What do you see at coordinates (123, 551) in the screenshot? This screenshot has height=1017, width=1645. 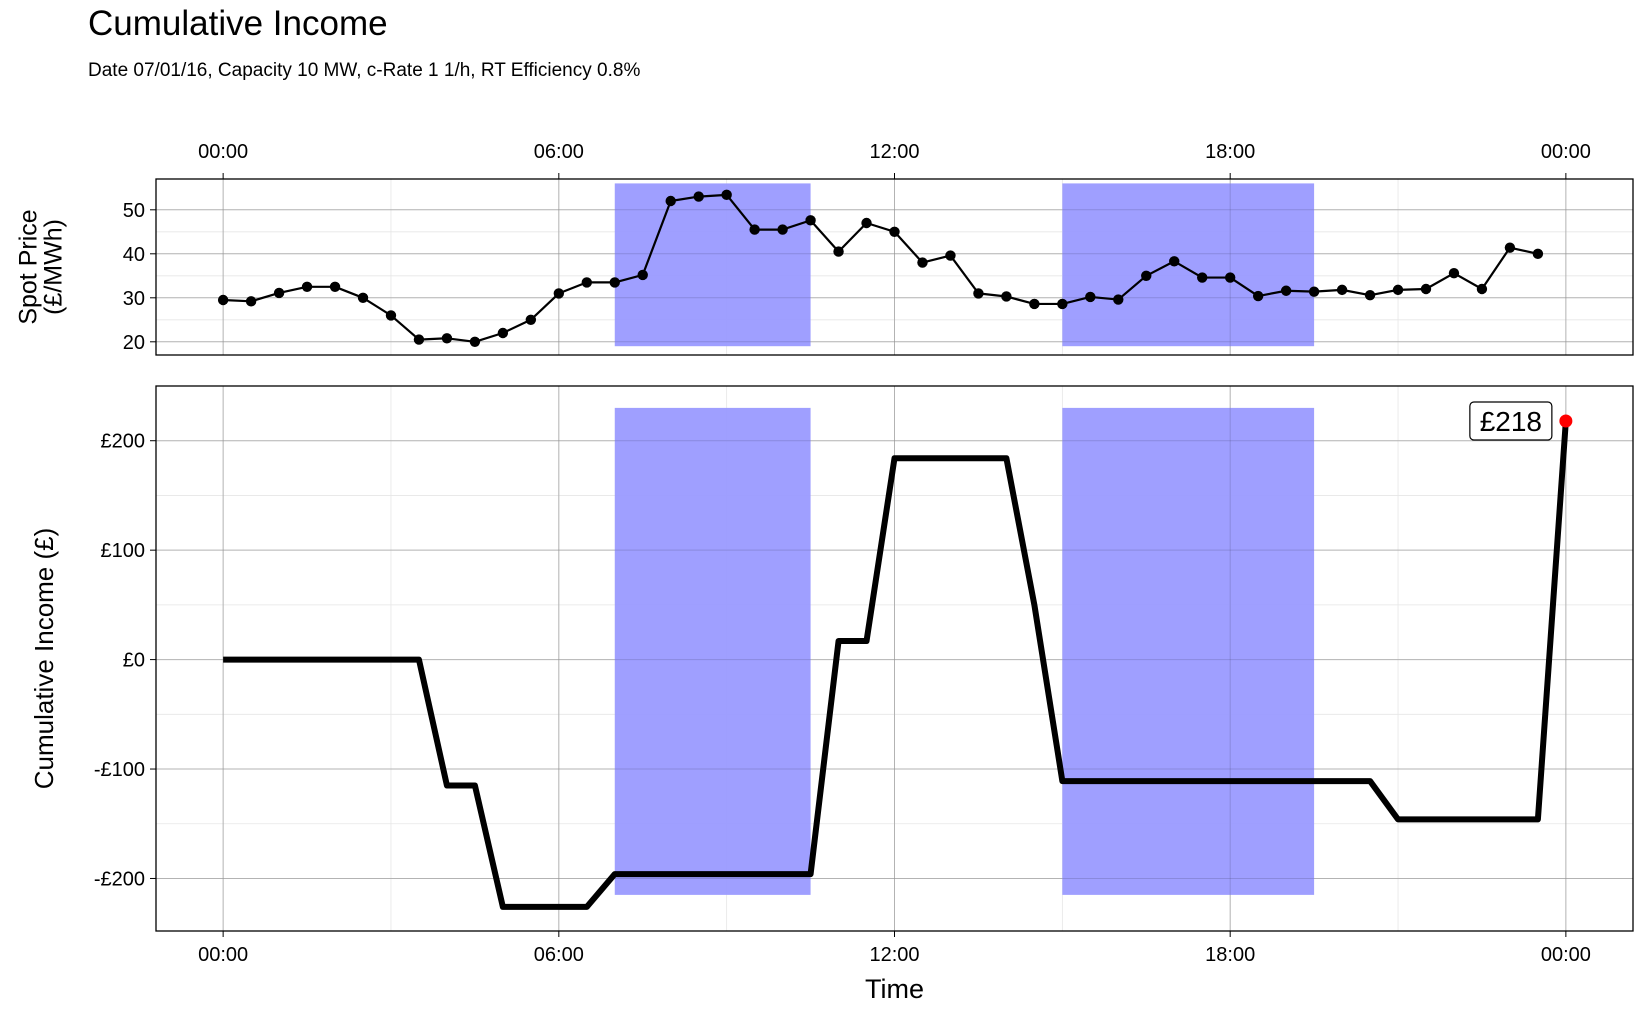 I see `y-tick-label: £100` at bounding box center [123, 551].